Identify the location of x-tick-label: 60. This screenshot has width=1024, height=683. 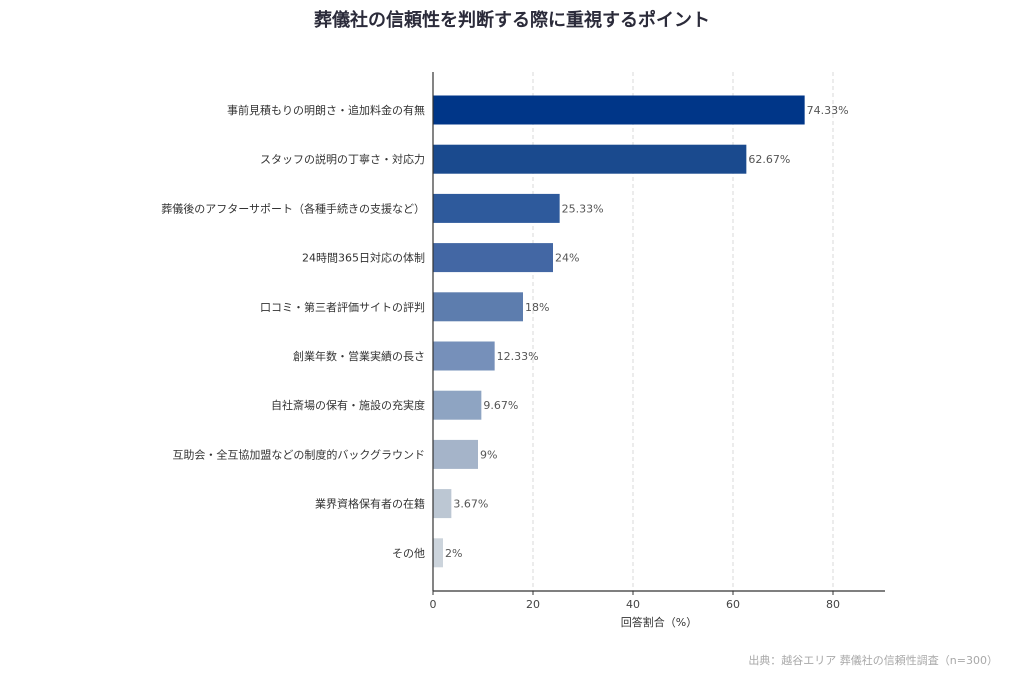
(733, 604).